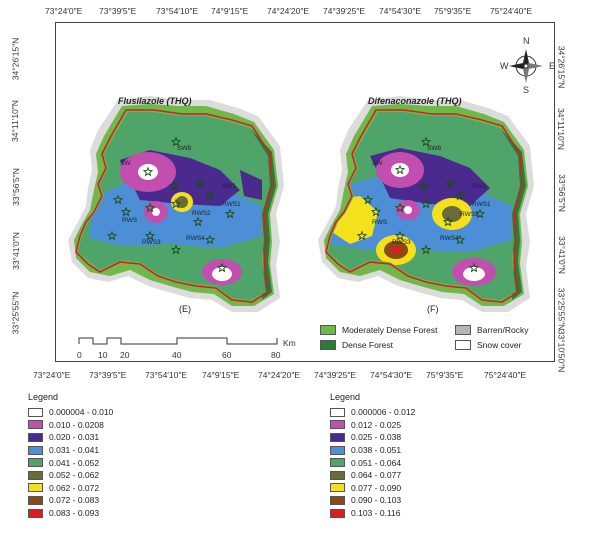  I want to click on legend-label: 0.072 - 0.083, so click(74, 500).